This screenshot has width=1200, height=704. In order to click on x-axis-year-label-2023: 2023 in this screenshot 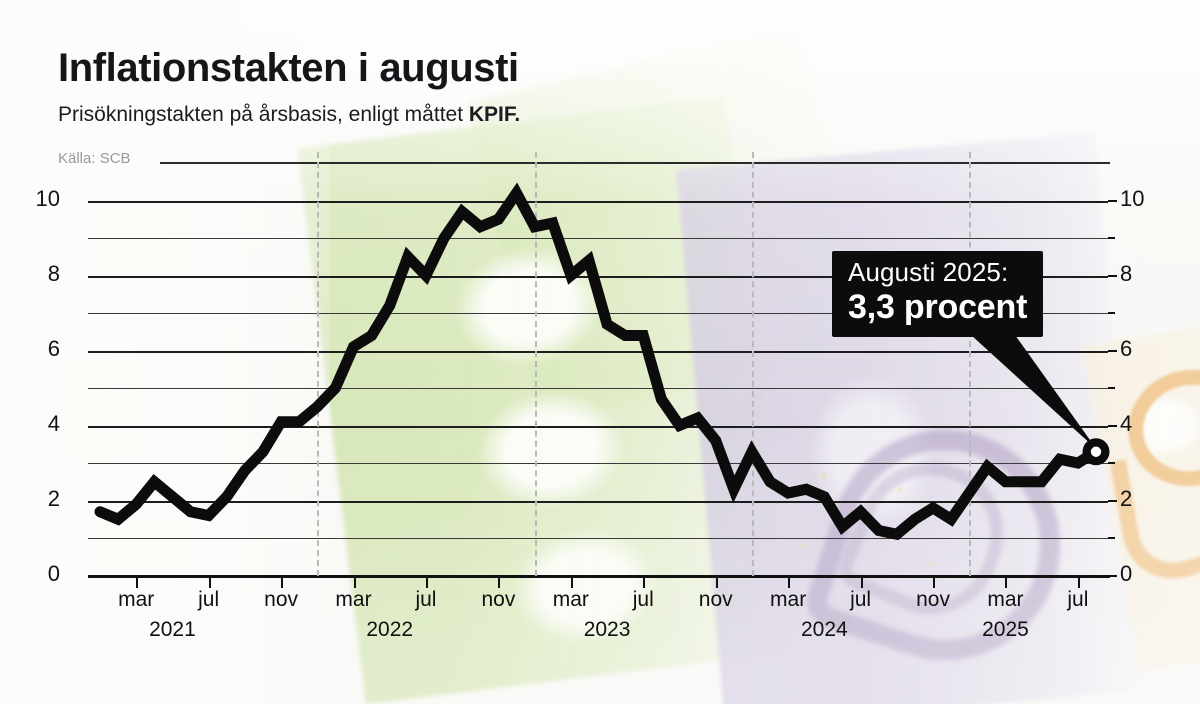, I will do `click(607, 629)`.